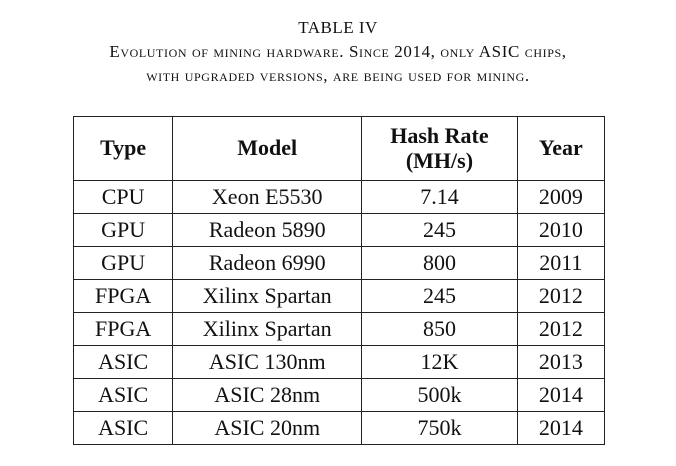 The height and width of the screenshot is (466, 676). Describe the element at coordinates (439, 197) in the screenshot. I see `cell-hash-rate: 7.14` at that location.